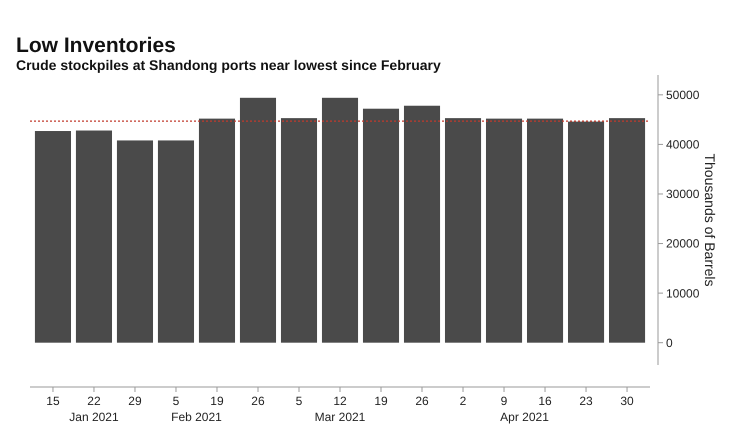 Image resolution: width=750 pixels, height=445 pixels. Describe the element at coordinates (504, 401) in the screenshot. I see `x-tick-label: 9` at that location.